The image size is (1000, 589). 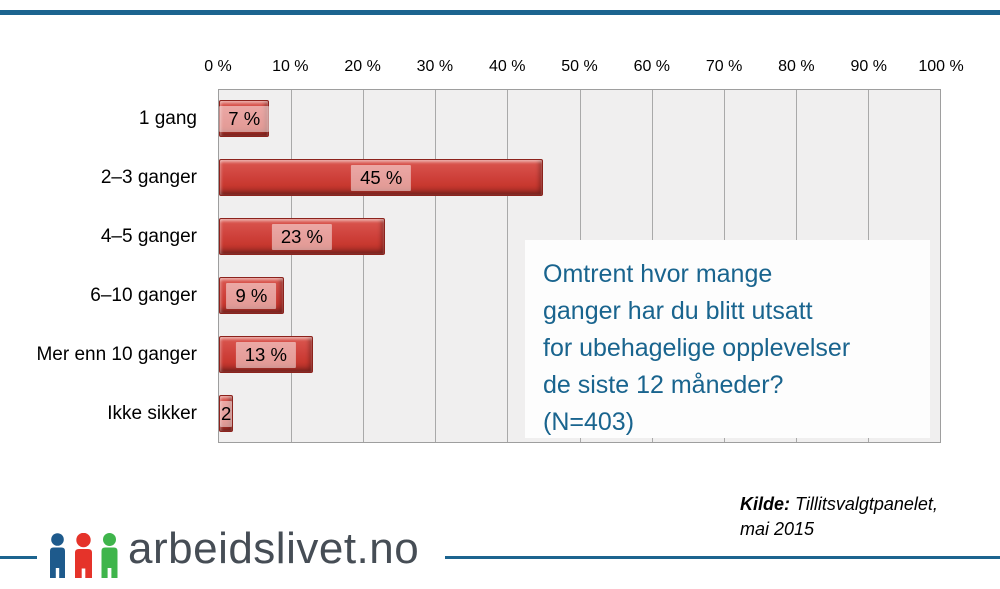 I want to click on arbeidslivet-logo-text: arbeidslivet.no, so click(x=274, y=548).